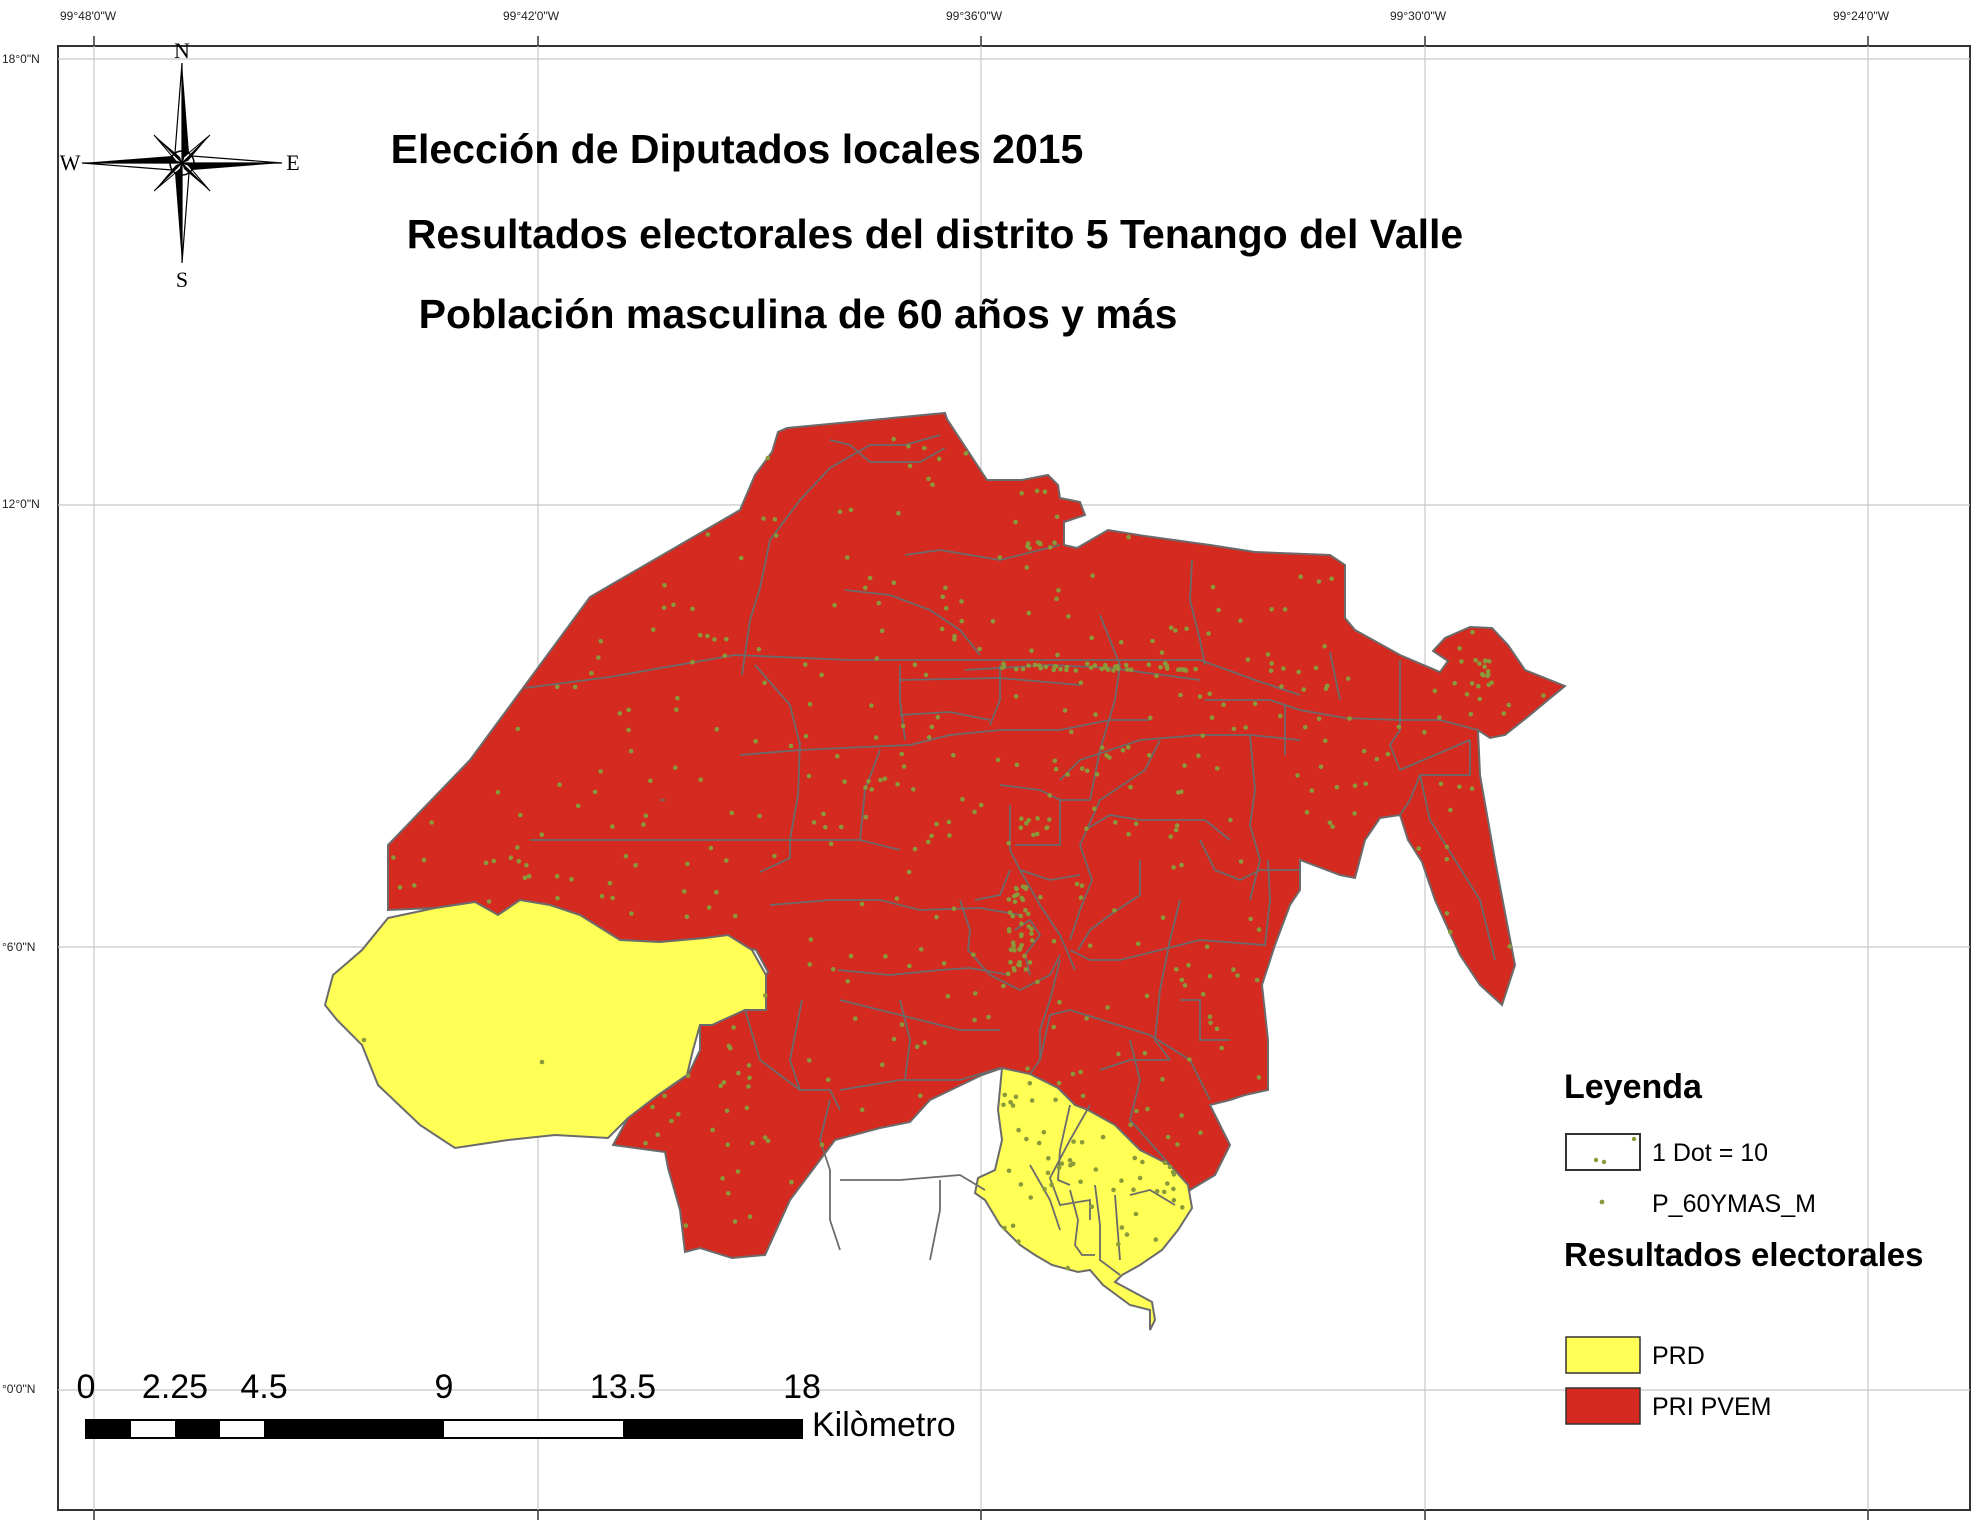 The height and width of the screenshot is (1530, 1982). Describe the element at coordinates (175, 1387) in the screenshot. I see `scale-tick-1: 2.25` at that location.